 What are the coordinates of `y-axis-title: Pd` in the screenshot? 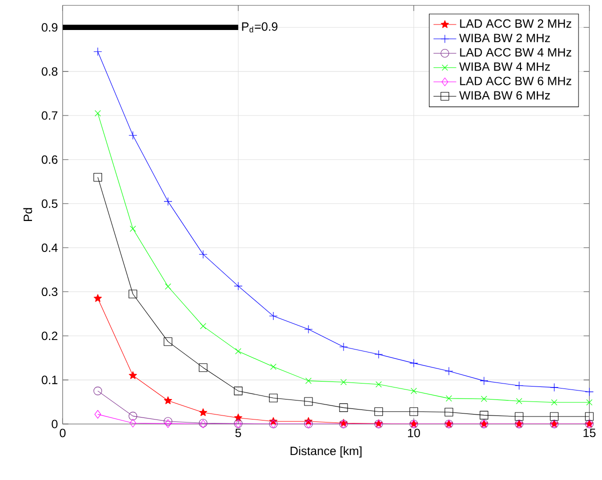 It's located at (27, 215).